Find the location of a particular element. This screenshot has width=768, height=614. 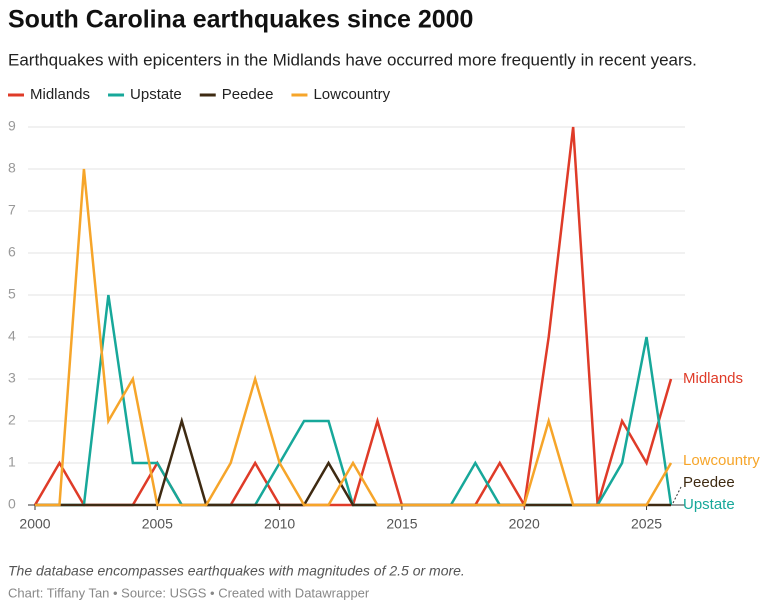

label-connector is located at coordinates (677, 495).